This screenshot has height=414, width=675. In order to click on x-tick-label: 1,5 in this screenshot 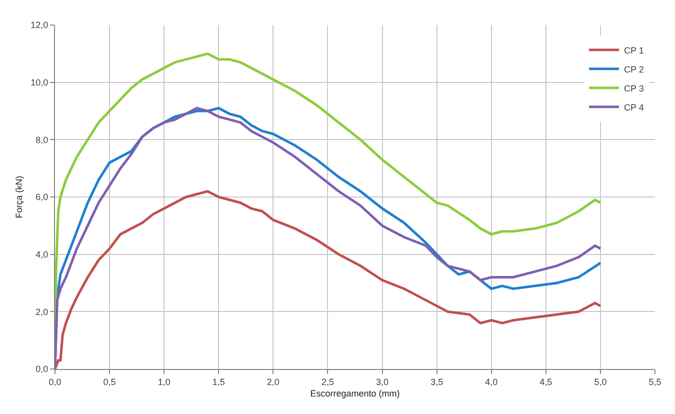, I will do `click(218, 381)`.